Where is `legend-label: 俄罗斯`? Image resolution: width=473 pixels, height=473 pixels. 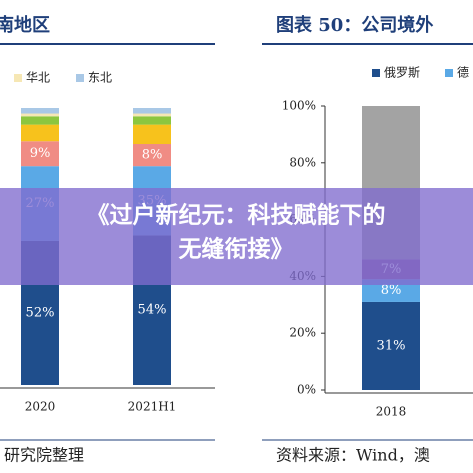
legend-label: 俄罗斯 is located at coordinates (402, 73).